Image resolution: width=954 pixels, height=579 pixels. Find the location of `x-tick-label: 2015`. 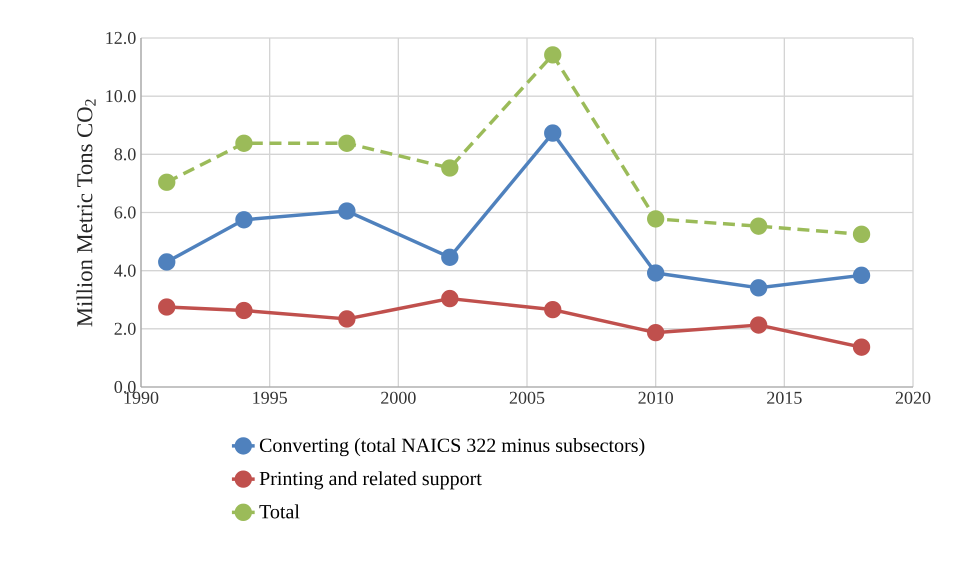

x-tick-label: 2015 is located at coordinates (784, 398).